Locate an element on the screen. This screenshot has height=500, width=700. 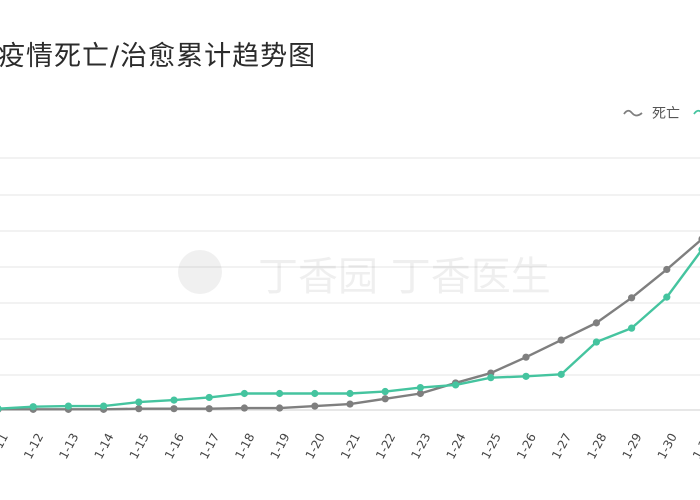
x-tick-label: 1-21 is located at coordinates (350, 446).